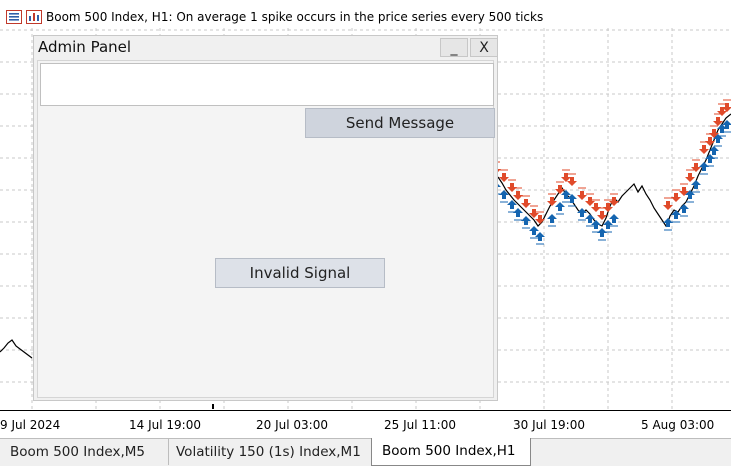  I want to click on tab-volatility-150-m1: Volatility 150 (1s) Index,M1, so click(271, 452).